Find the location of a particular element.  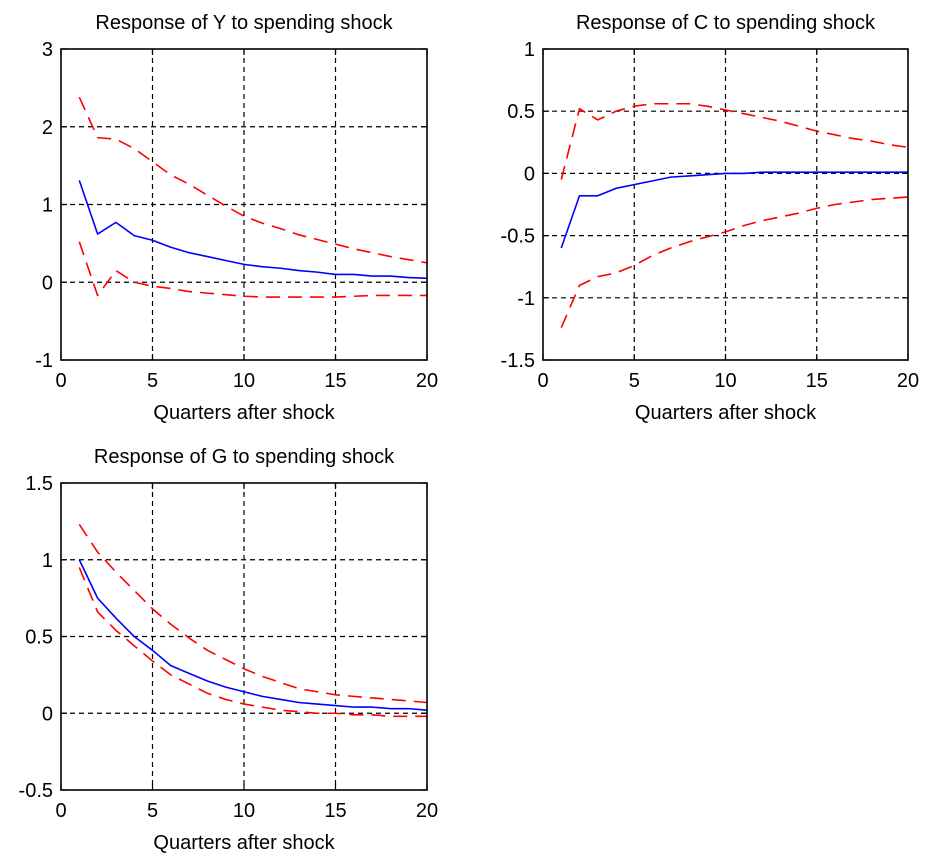

chart-title: Response of C to spending shock is located at coordinates (726, 23).